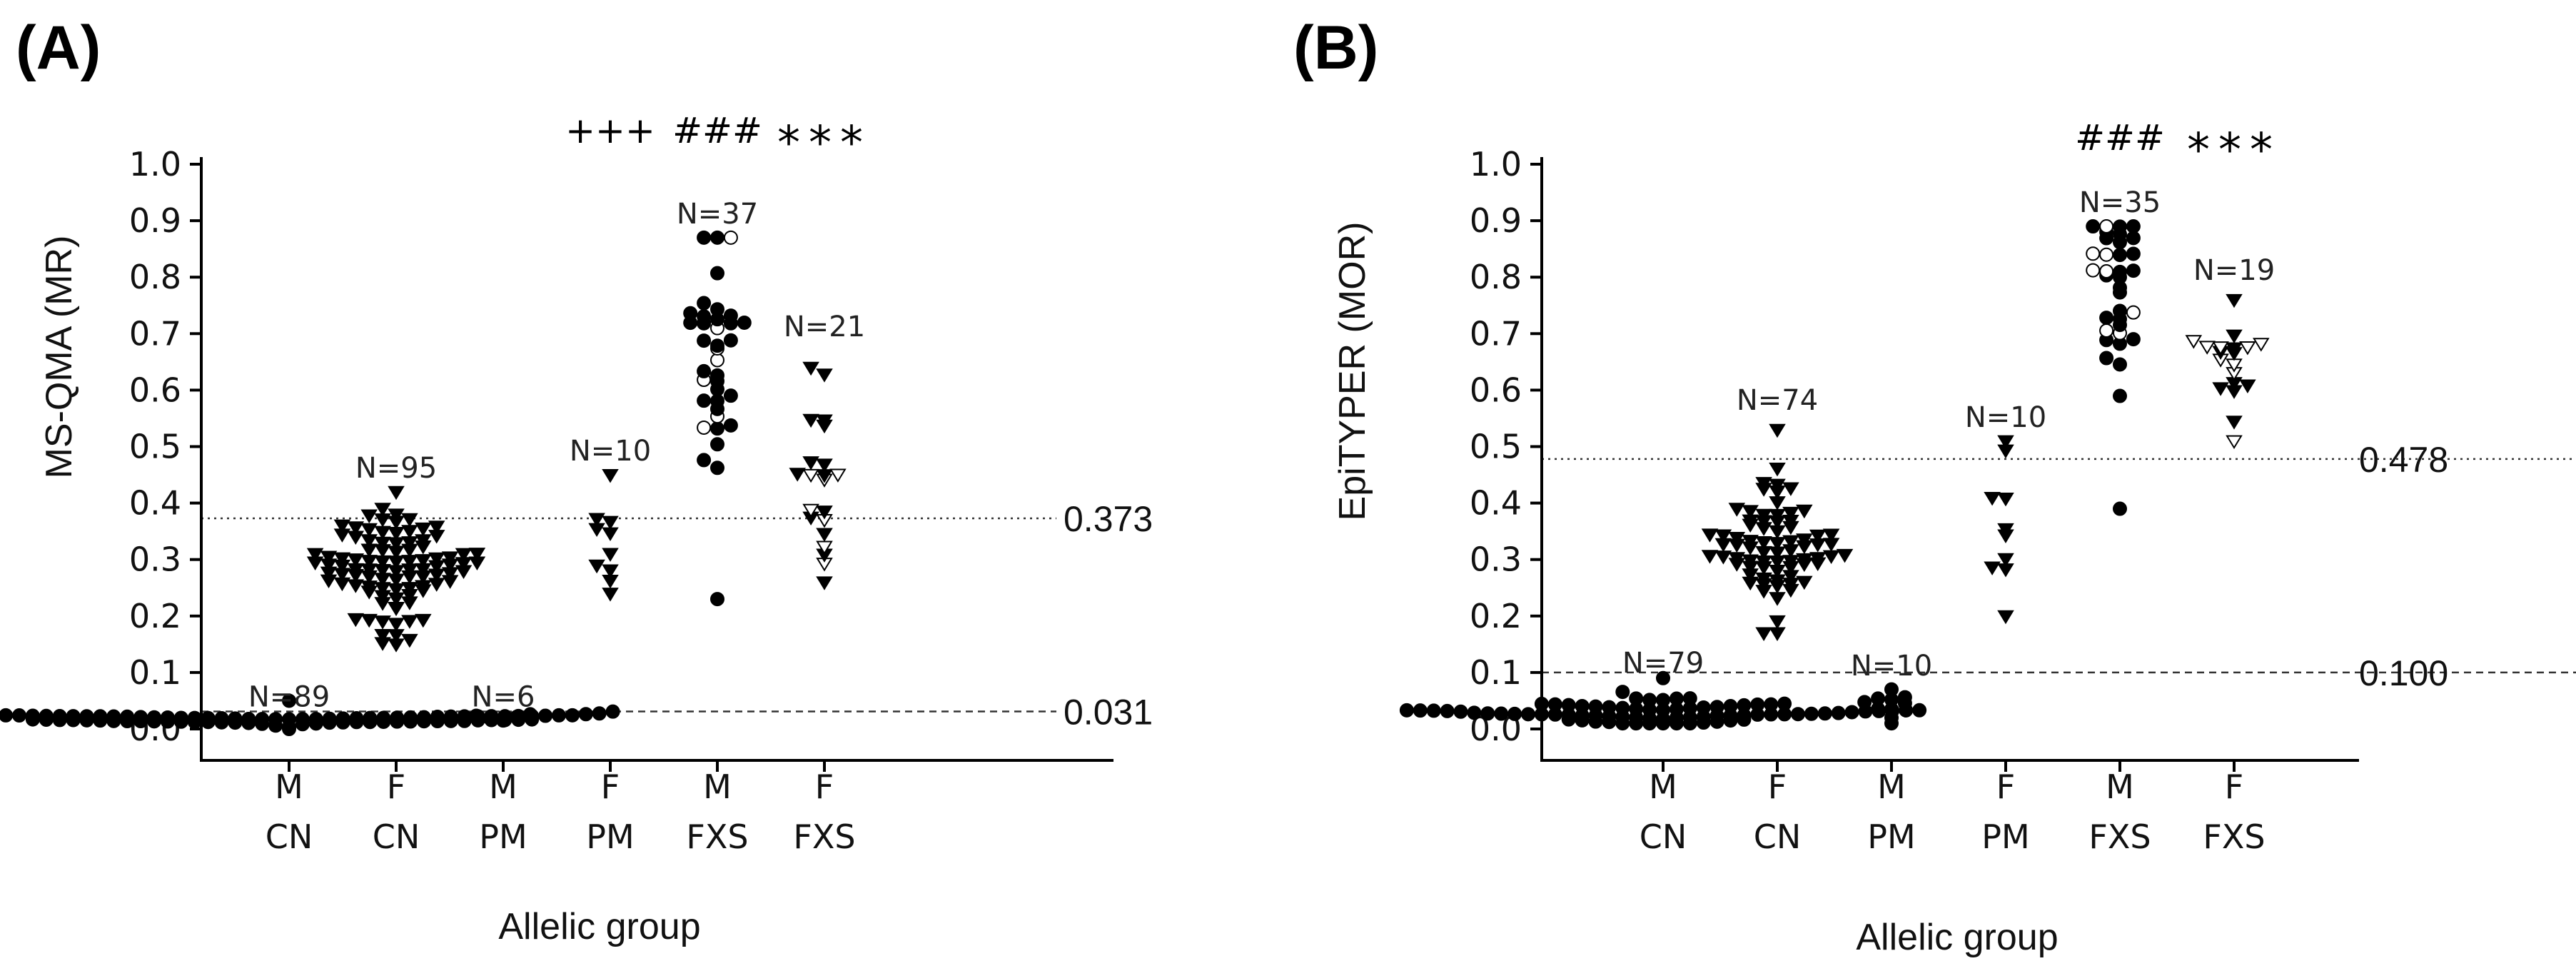 The image size is (2576, 966). Describe the element at coordinates (155, 616) in the screenshot. I see `panel-a-y-tick-label: 0.2` at that location.